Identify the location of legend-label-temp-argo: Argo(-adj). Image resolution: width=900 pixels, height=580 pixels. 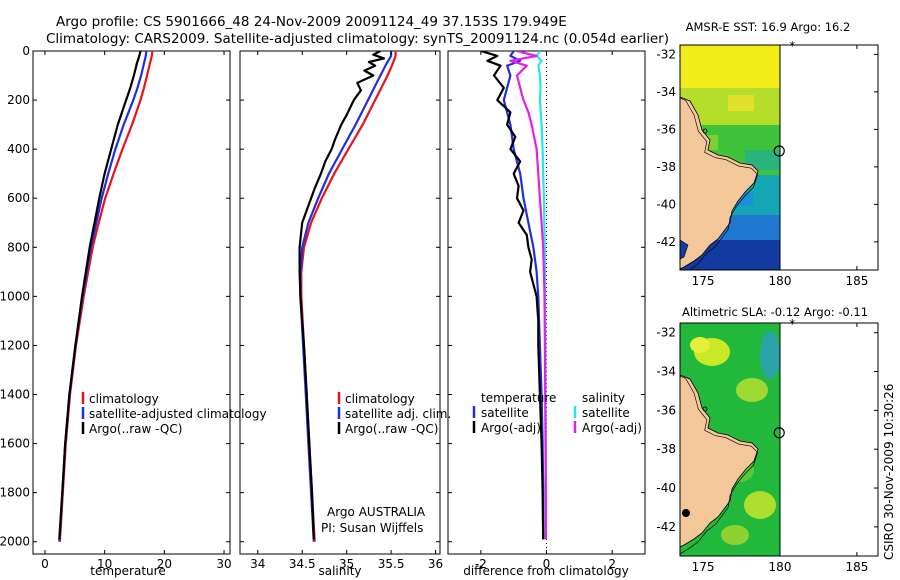
(511, 428).